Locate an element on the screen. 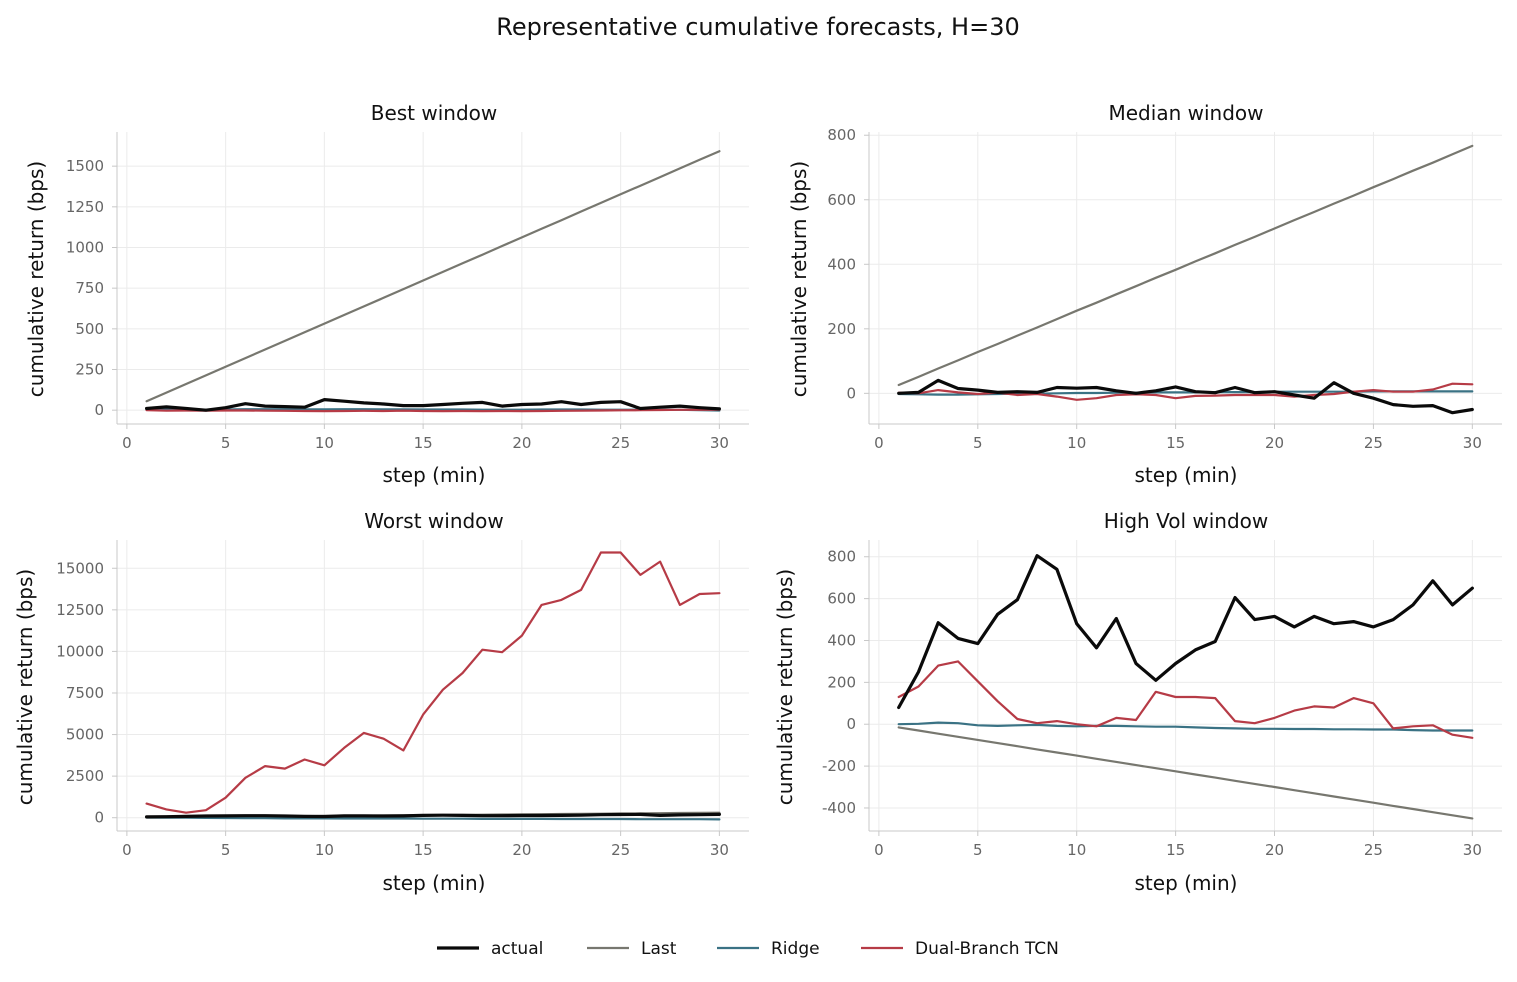 The image size is (1517, 982). y-tick-label: 1000 is located at coordinates (85, 247).